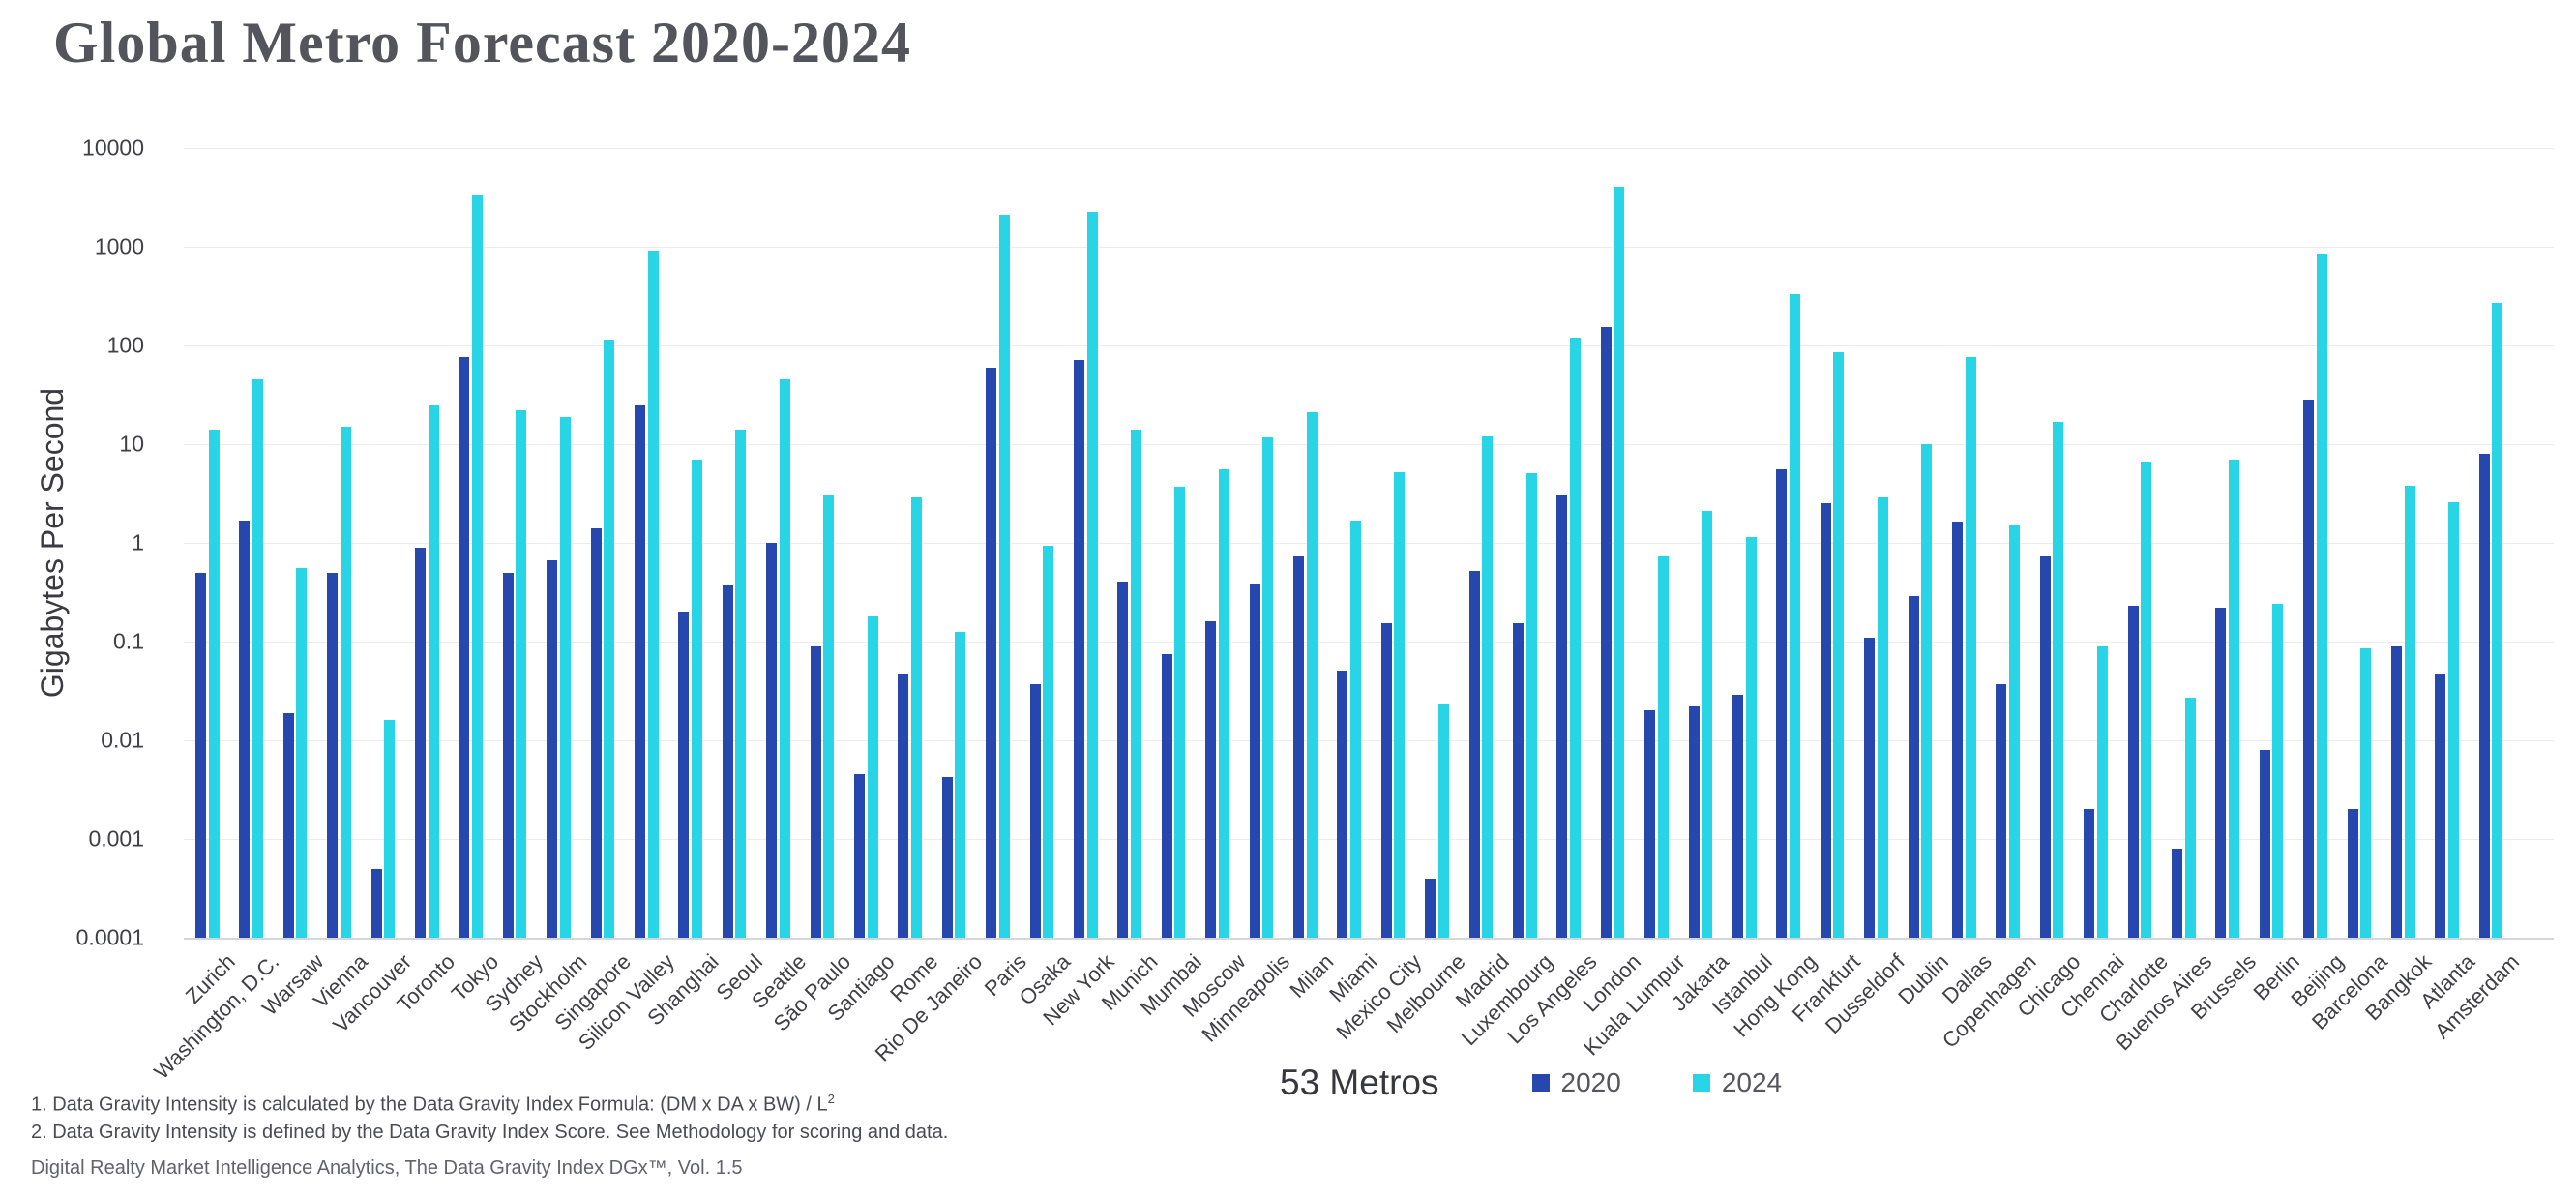 The width and height of the screenshot is (2576, 1199). What do you see at coordinates (1782, 704) in the screenshot?
I see `bar-2020-hong-kong` at bounding box center [1782, 704].